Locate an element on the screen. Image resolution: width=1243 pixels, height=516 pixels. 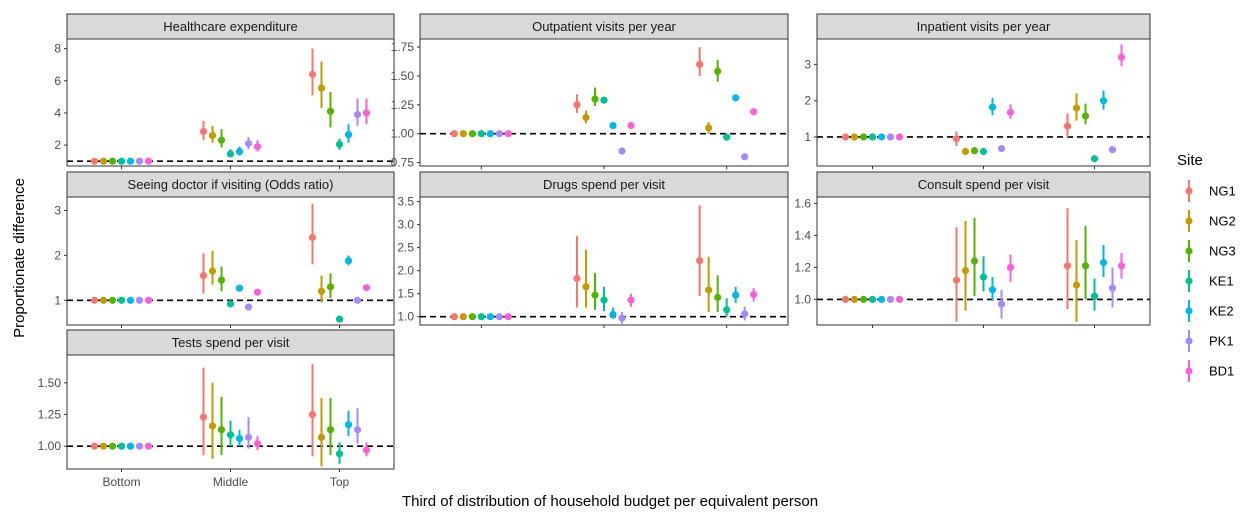
facet-title: Consult spend per visit is located at coordinates (984, 184).